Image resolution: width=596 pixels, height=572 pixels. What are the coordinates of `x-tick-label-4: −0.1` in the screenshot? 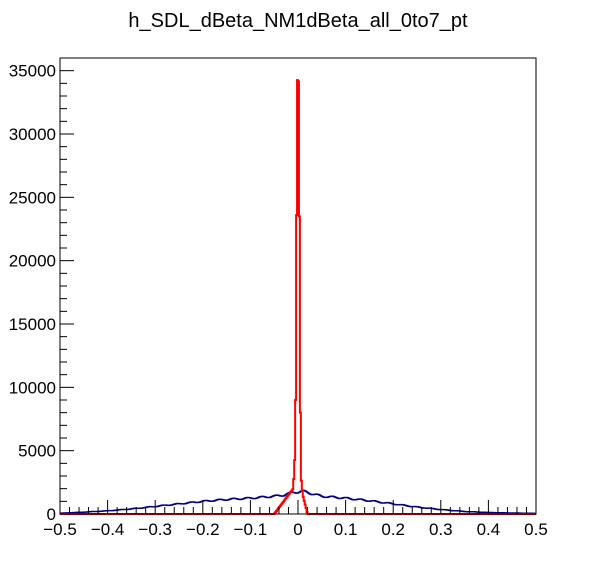 It's located at (251, 529).